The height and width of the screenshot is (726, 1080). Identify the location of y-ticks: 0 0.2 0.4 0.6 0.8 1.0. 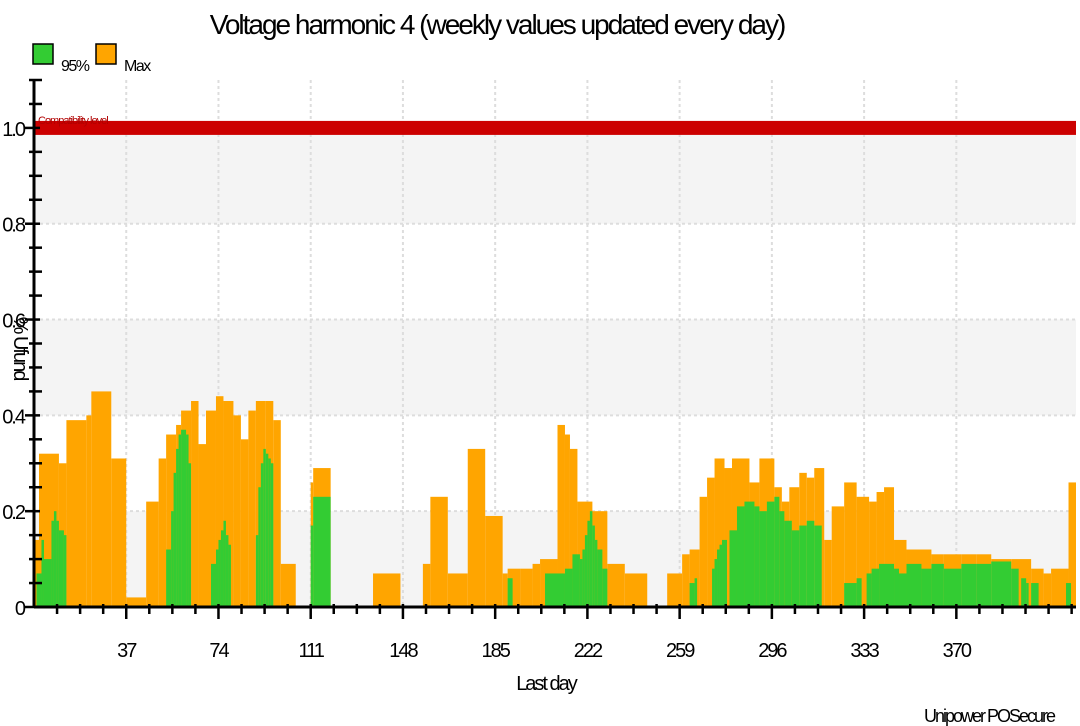
(22, 349).